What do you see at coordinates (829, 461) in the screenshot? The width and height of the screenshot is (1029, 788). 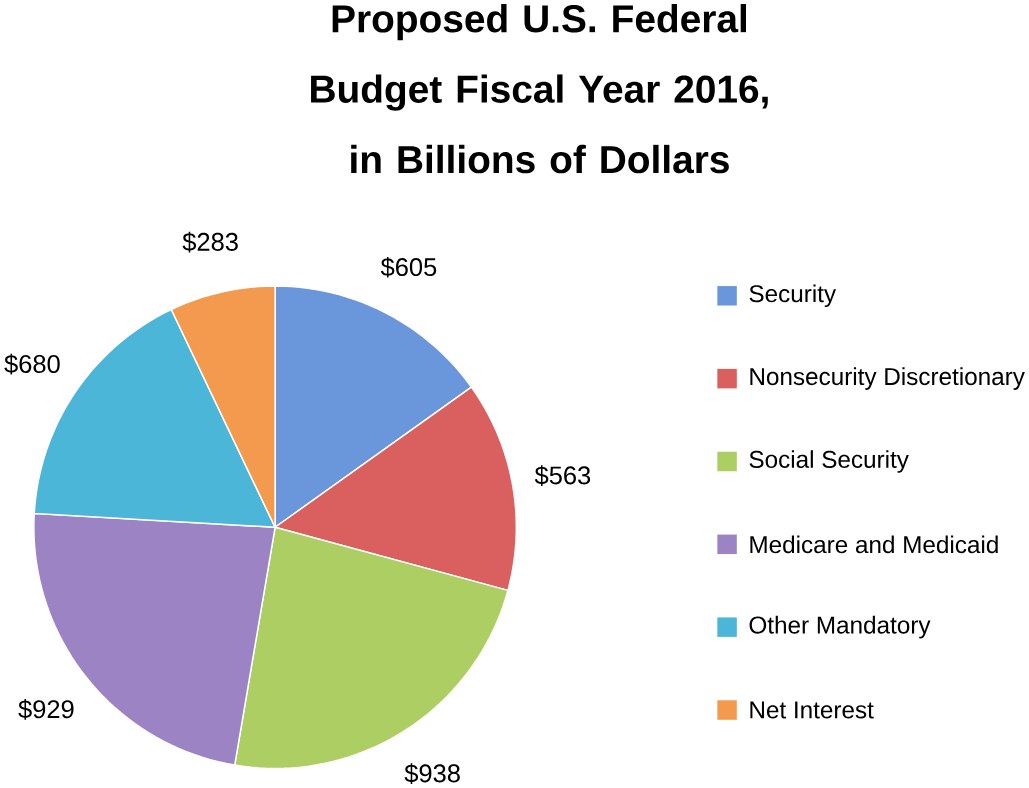 I see `legend-label: Social Security` at bounding box center [829, 461].